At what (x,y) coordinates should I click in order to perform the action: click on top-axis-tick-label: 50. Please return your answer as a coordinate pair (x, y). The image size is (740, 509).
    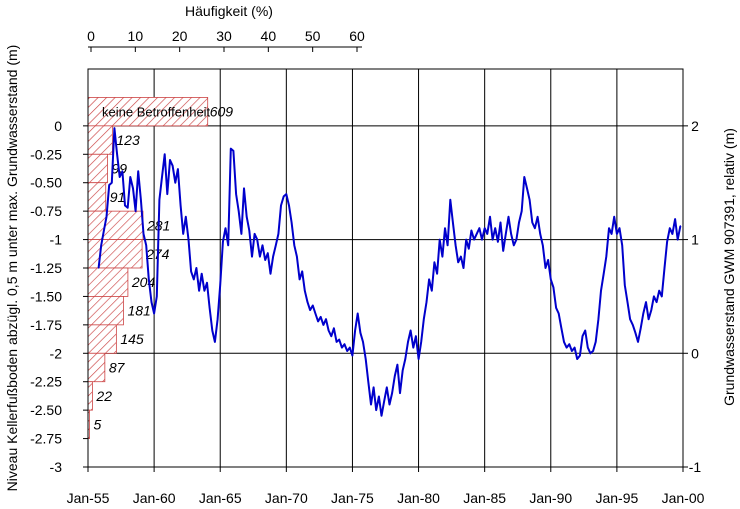
    Looking at the image, I should click on (313, 36).